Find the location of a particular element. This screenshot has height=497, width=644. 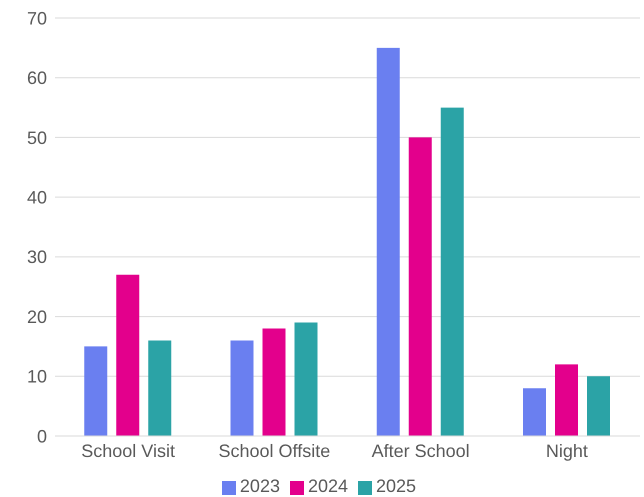

y-tick-label: 40 is located at coordinates (36, 198).